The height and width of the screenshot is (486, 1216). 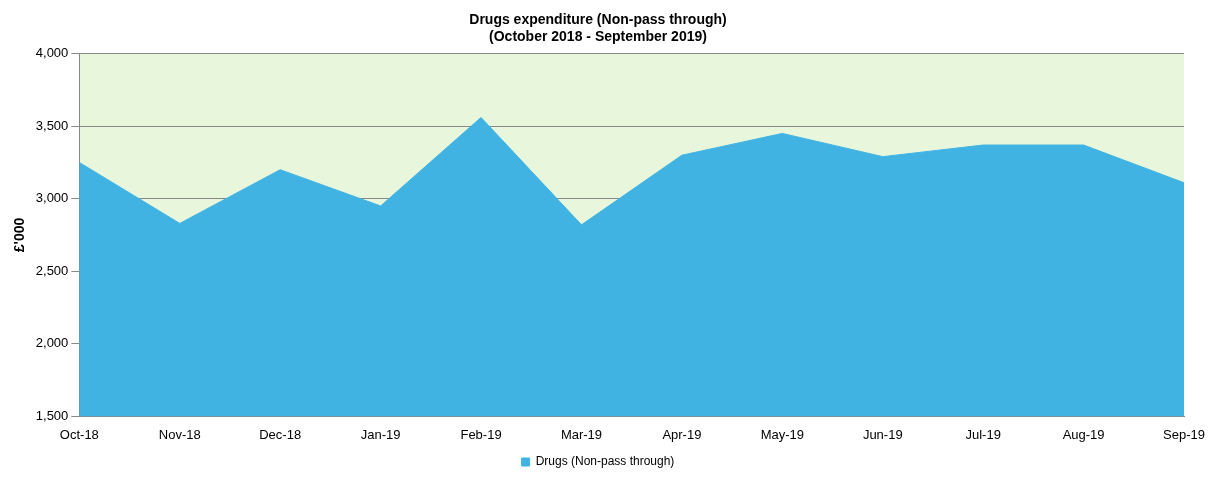 I want to click on x-tick-label: Mar-19, so click(x=581, y=434).